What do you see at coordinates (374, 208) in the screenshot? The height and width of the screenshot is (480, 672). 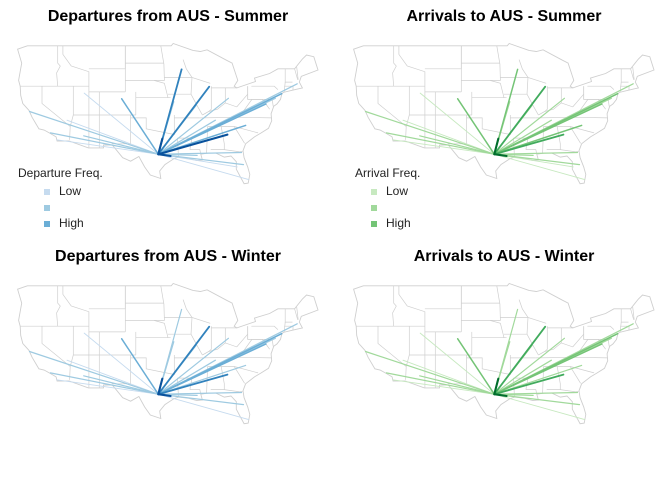 I see `legend-key-mid` at bounding box center [374, 208].